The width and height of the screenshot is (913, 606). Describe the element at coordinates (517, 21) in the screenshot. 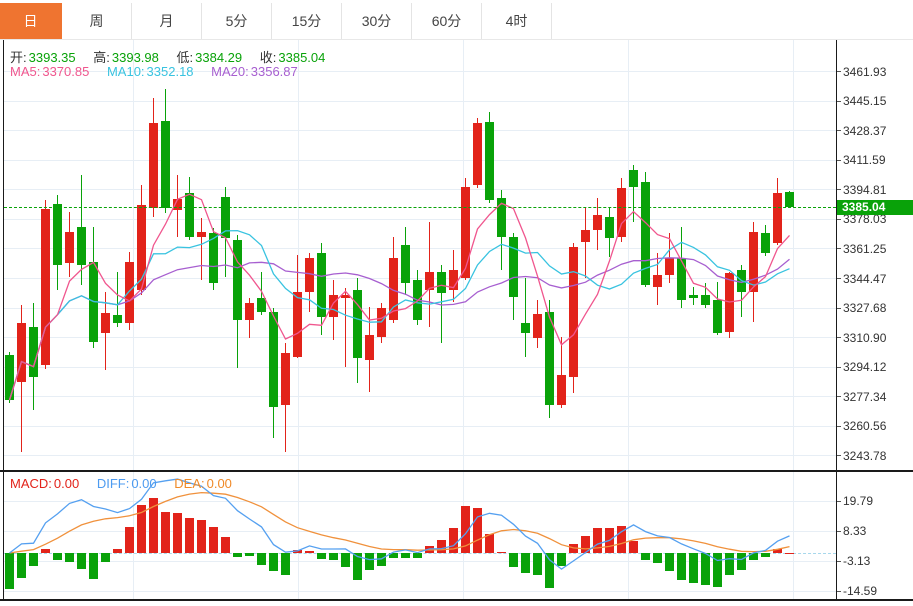

I see `tab-4hour: 4时` at that location.